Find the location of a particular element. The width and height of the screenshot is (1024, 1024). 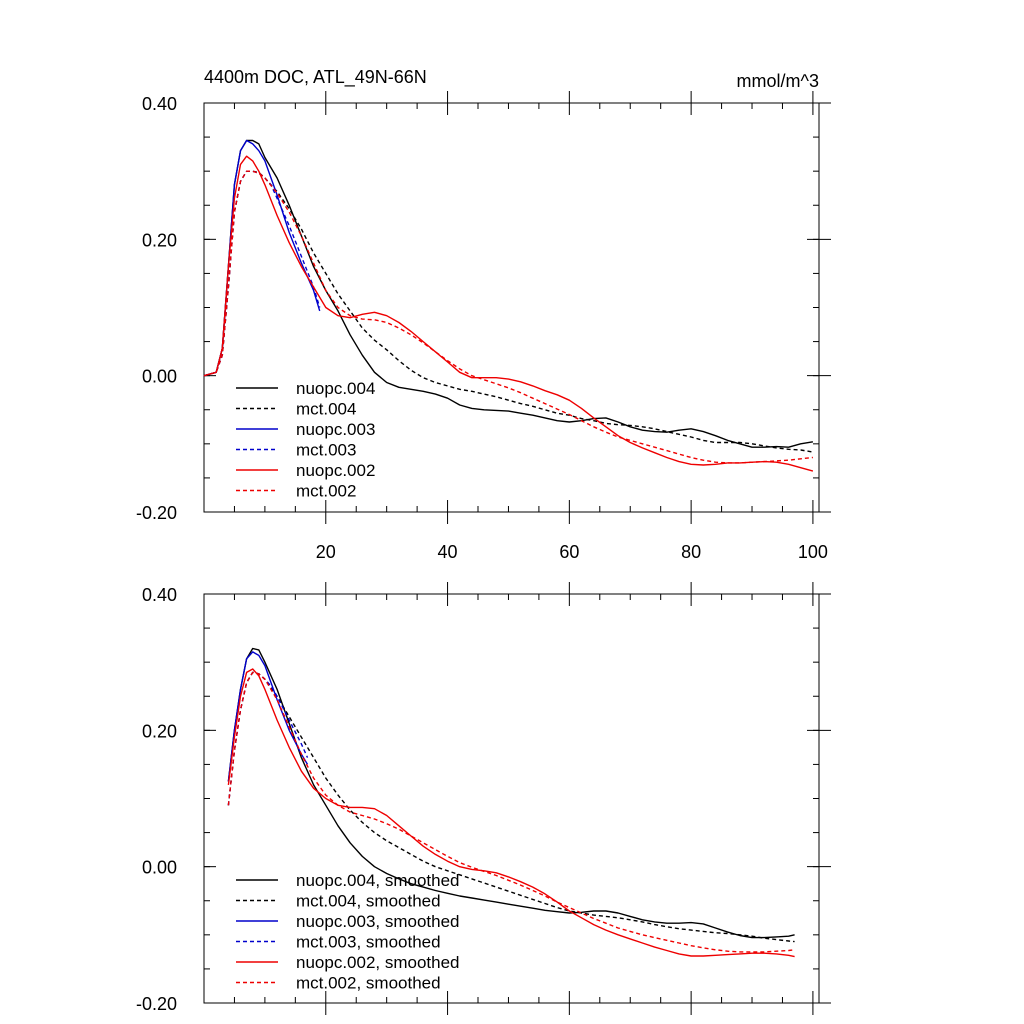

legend-label: nuopc.003, smoothed is located at coordinates (378, 921).